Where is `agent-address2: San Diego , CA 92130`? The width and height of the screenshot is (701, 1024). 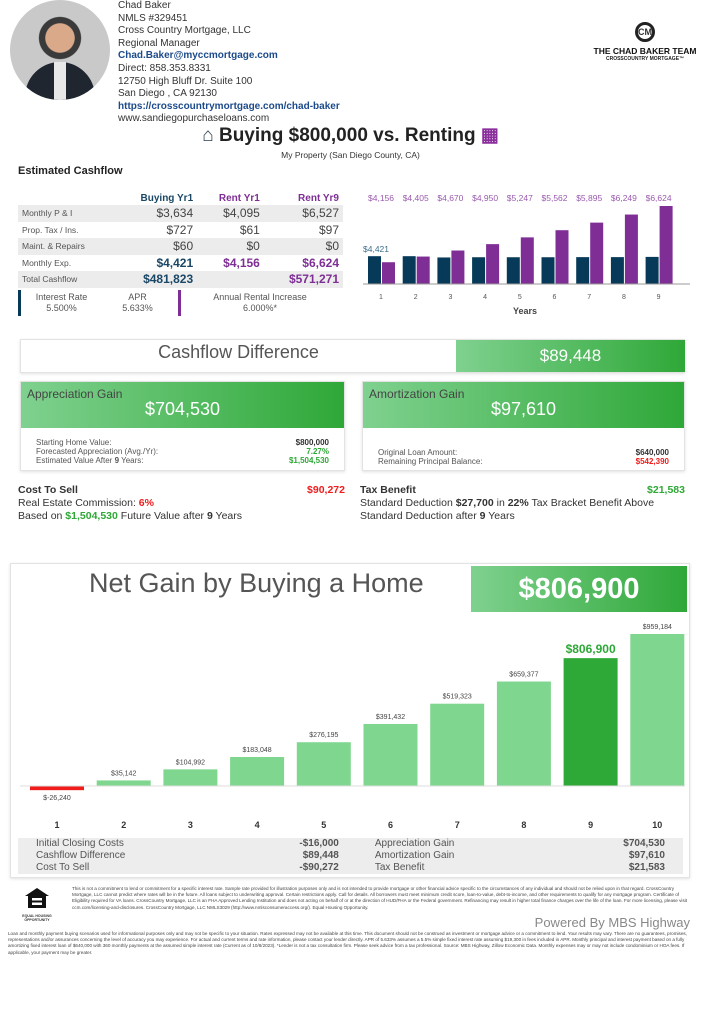 agent-address2: San Diego , CA 92130 is located at coordinates (167, 94).